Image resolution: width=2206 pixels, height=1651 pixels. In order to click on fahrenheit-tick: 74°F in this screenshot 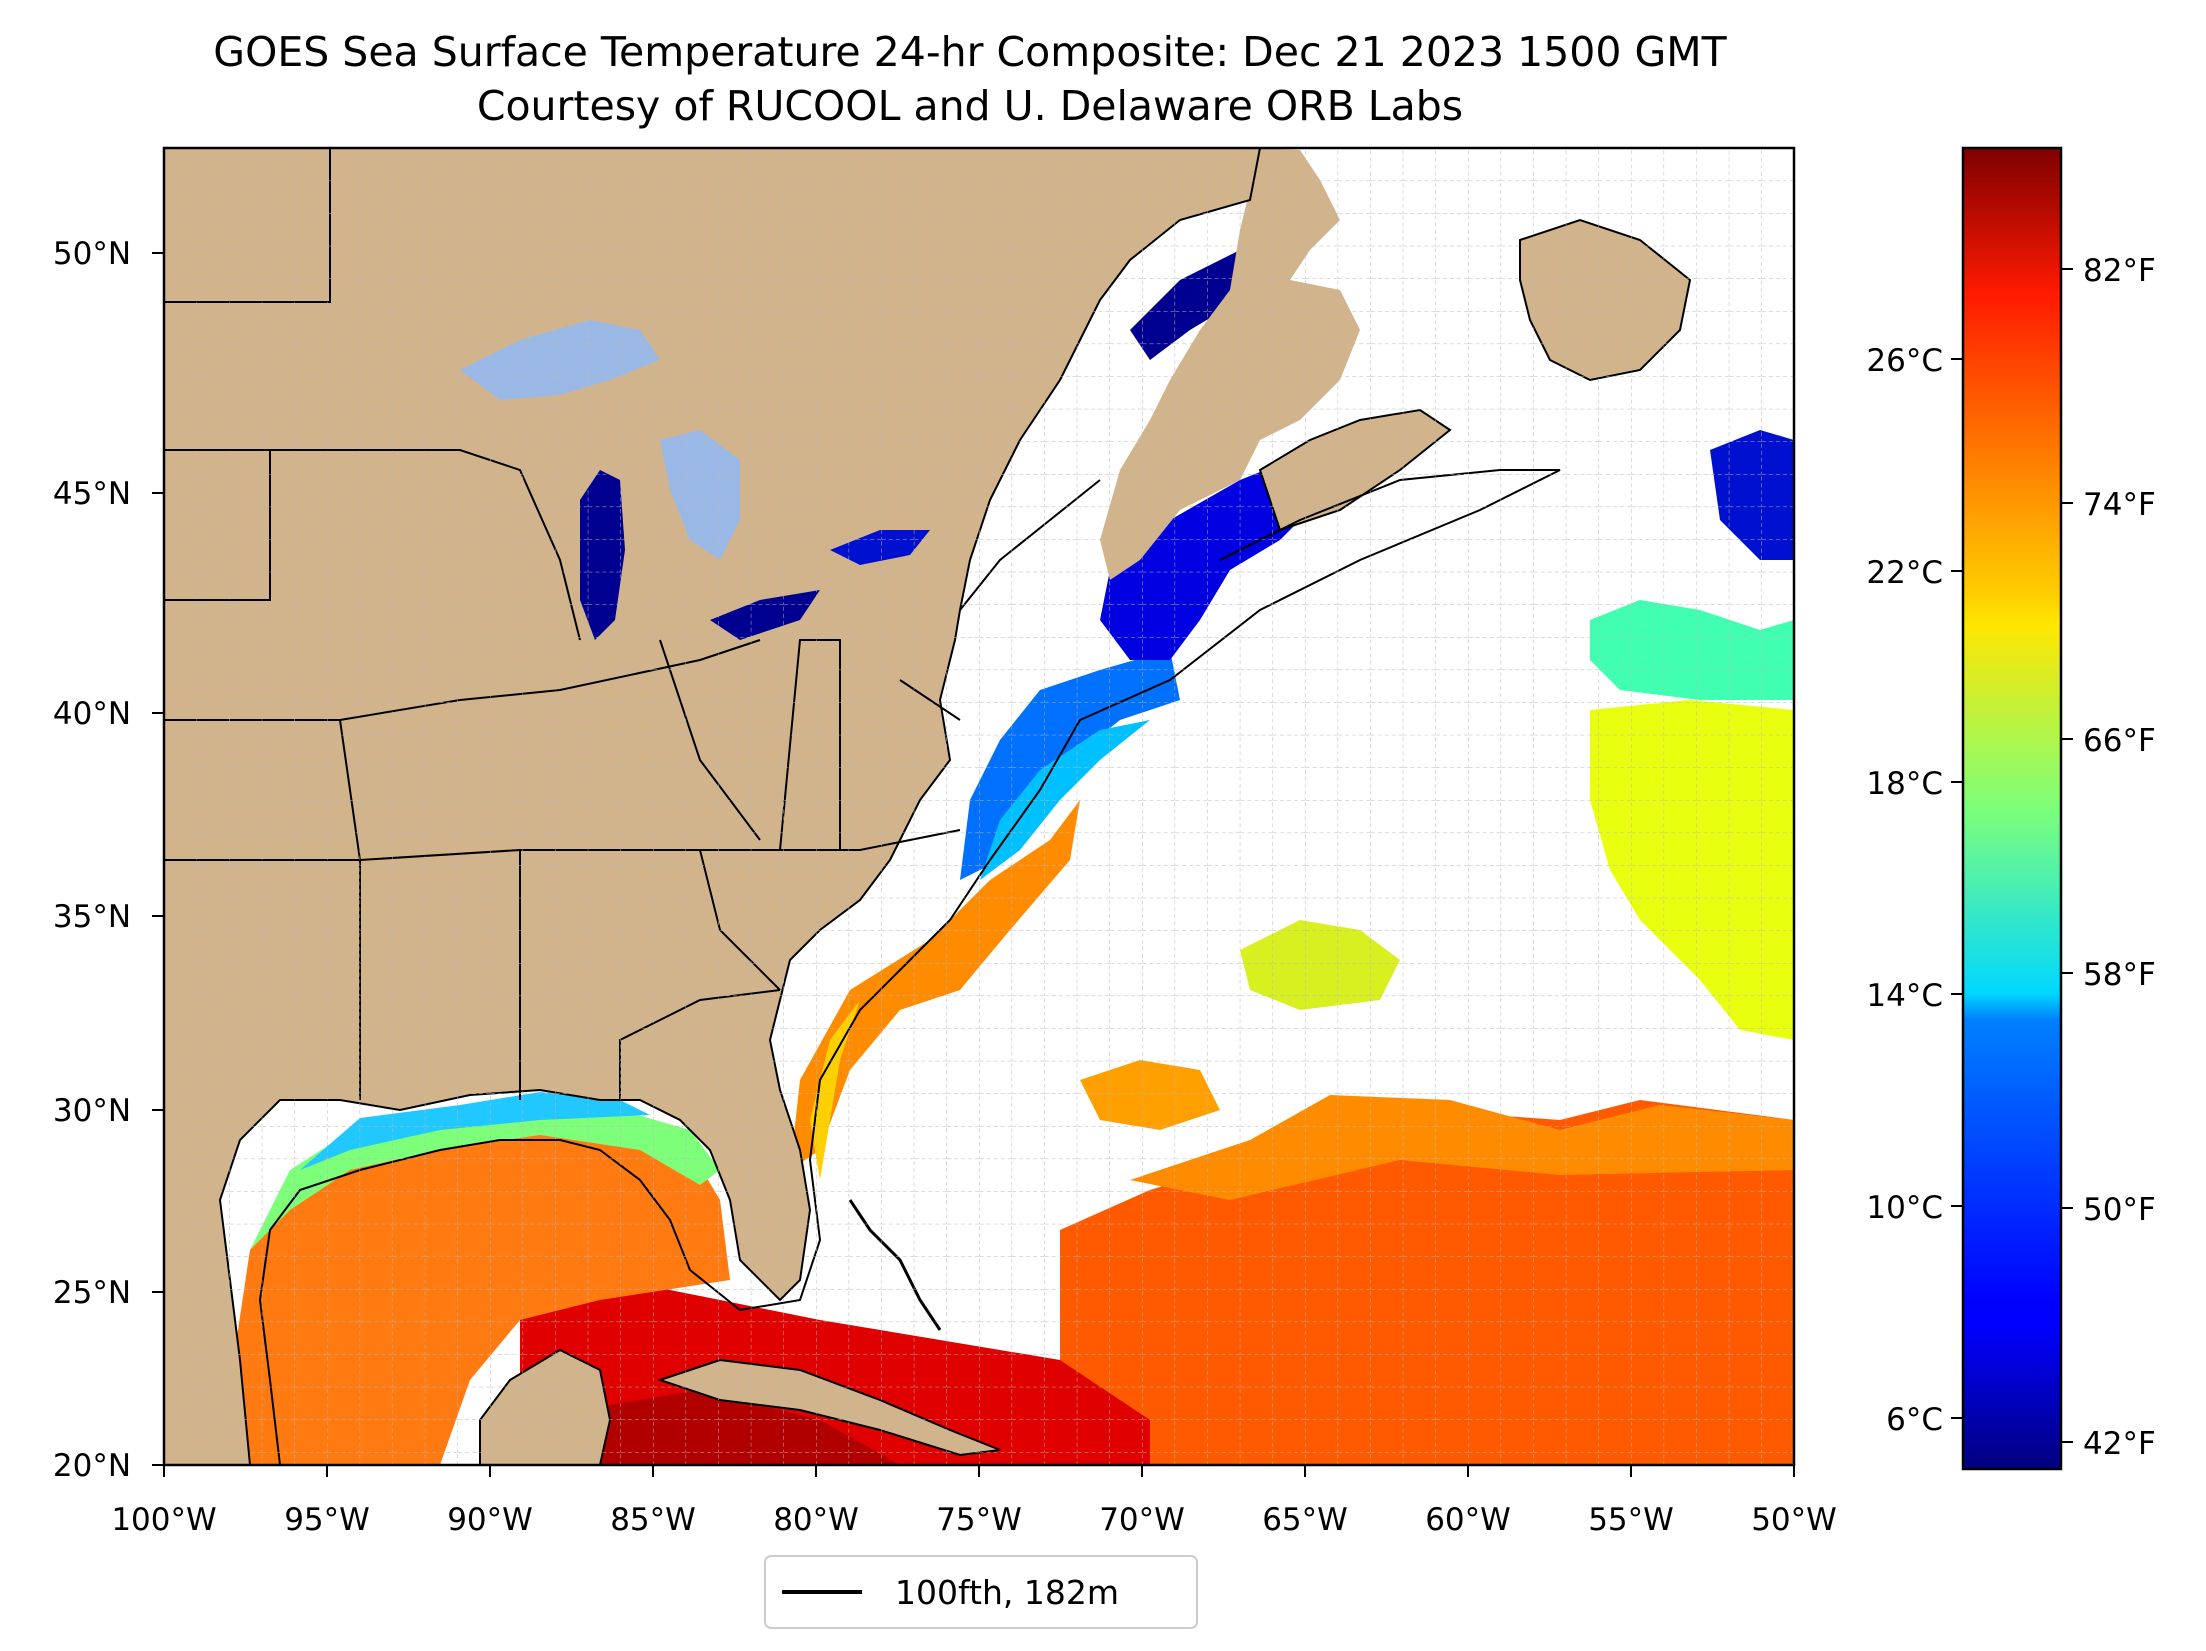, I will do `click(2108, 505)`.